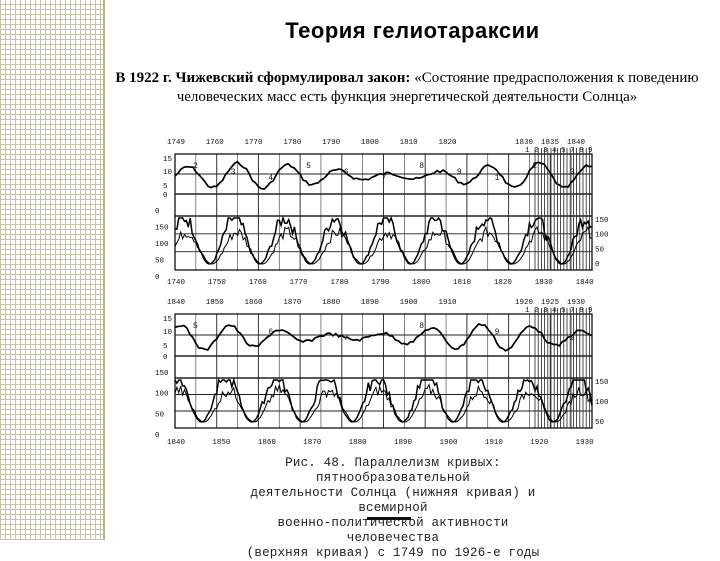  I want to click on intro-bold-text: В 1922 г. Чижевский сформулировал закон:, so click(263, 78).